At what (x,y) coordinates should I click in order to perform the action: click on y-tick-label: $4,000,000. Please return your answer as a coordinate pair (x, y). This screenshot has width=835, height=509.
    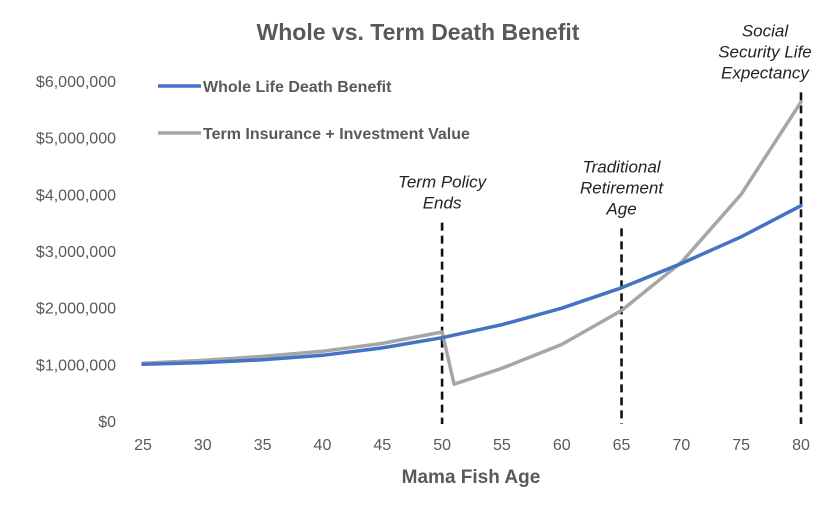
    Looking at the image, I should click on (76, 195).